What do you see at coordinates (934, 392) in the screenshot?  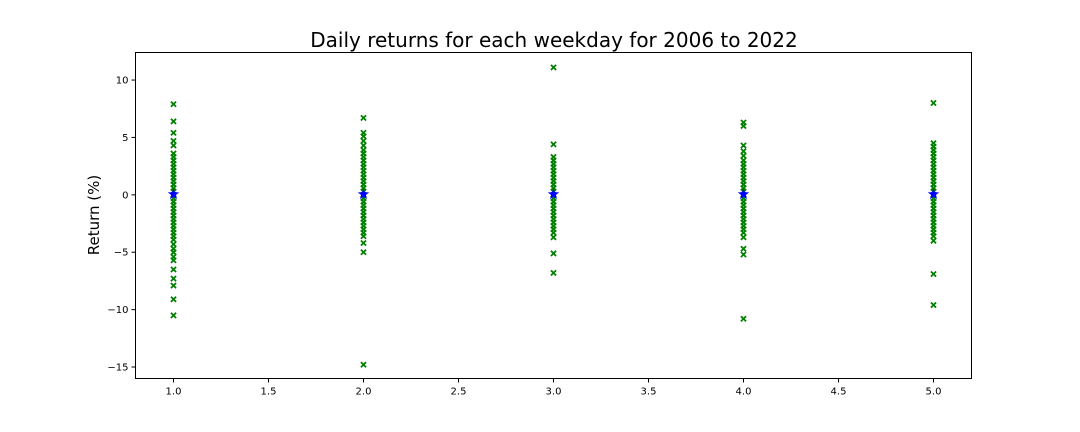 I see `x-tick-label: 5.0` at bounding box center [934, 392].